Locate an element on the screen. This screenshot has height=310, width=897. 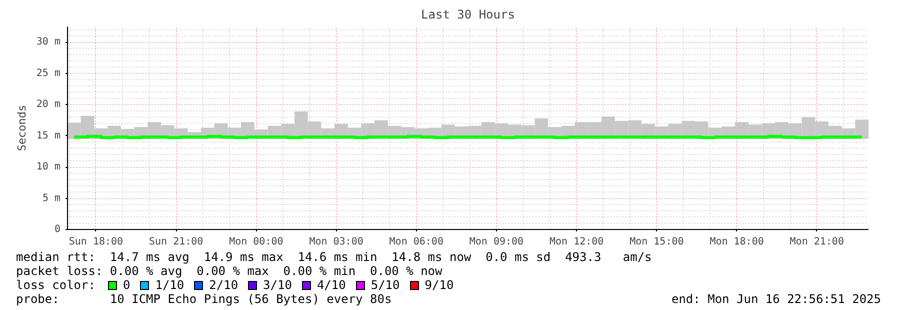
x-tick-label: Mon 06:00 is located at coordinates (416, 242).